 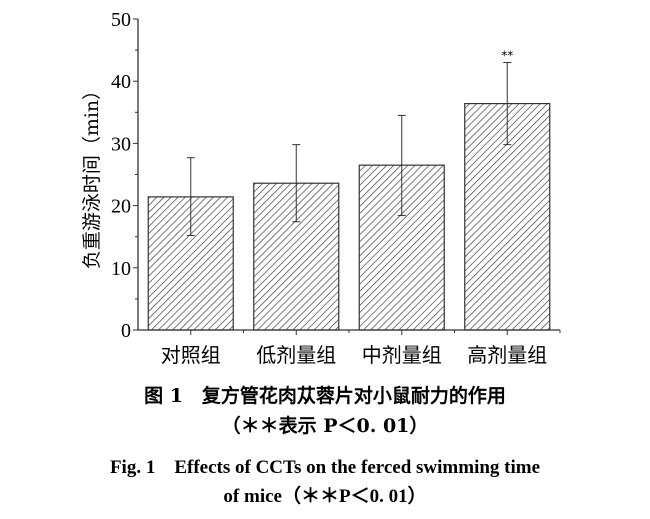 I want to click on y-tick-label-5: 50, so click(x=121, y=20).